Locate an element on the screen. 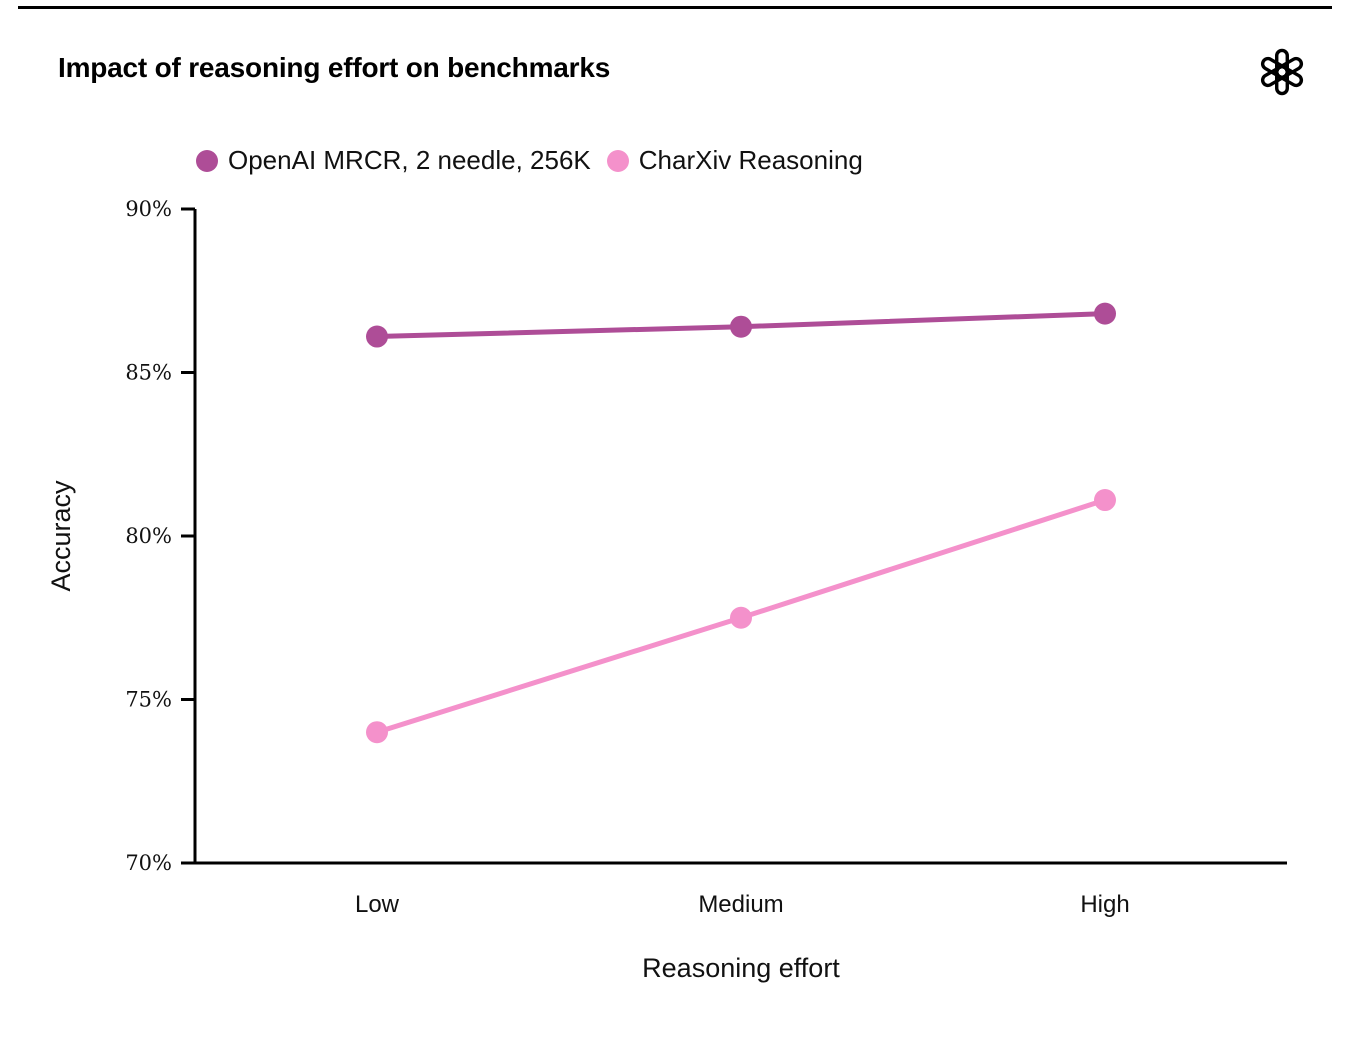 Image resolution: width=1350 pixels, height=1040 pixels. openai-logo-icon is located at coordinates (1282, 72).